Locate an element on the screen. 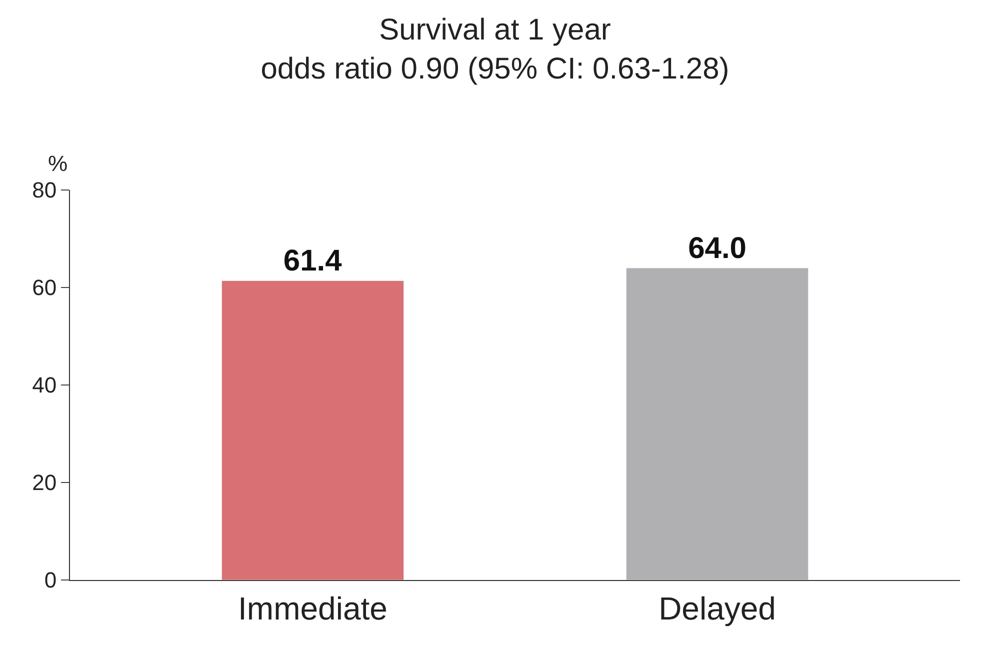 The height and width of the screenshot is (660, 990). chart-subtitle: odds ratio 0.90 (95% CI: 0.63-1.28) is located at coordinates (495, 69).